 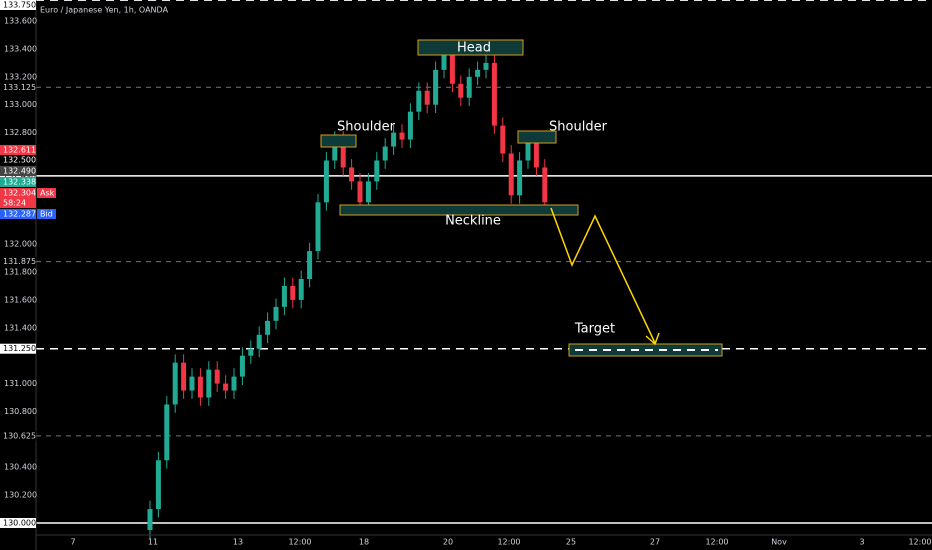 I want to click on y-tick-label: 131.400, so click(x=20, y=327).